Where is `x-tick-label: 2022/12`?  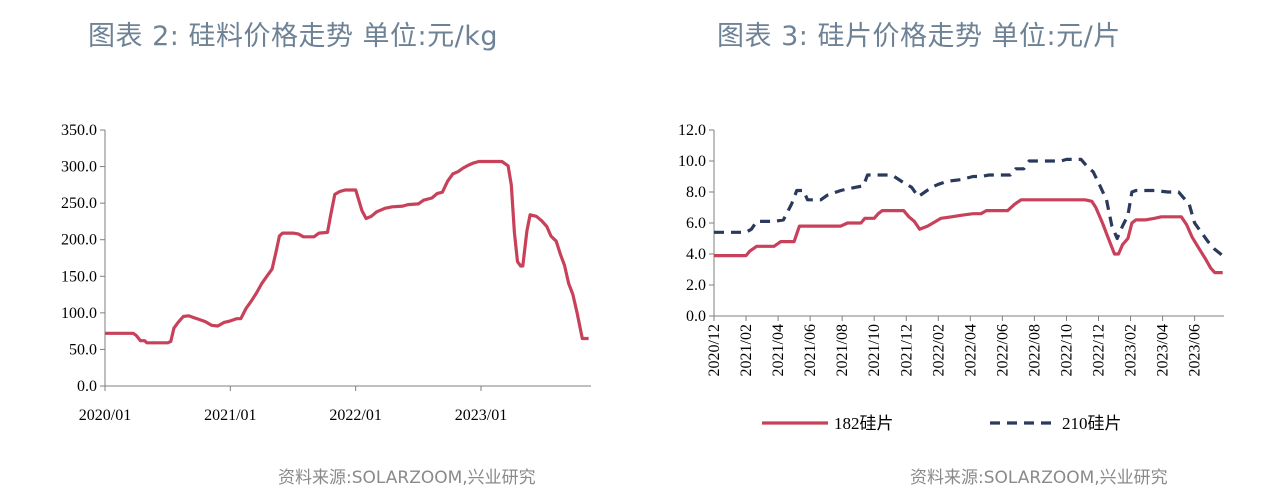
x-tick-label: 2022/12 is located at coordinates (1099, 350).